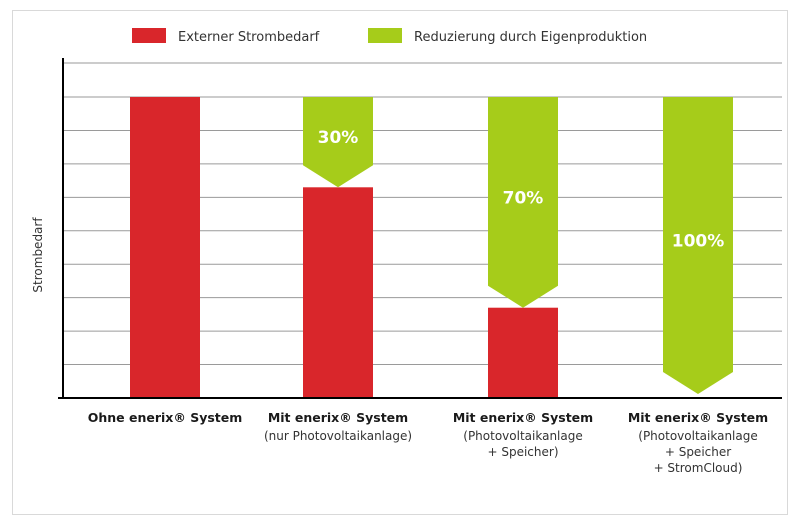 The height and width of the screenshot is (525, 800). What do you see at coordinates (522, 452) in the screenshot?
I see `category-subtitle: + Speicher)` at bounding box center [522, 452].